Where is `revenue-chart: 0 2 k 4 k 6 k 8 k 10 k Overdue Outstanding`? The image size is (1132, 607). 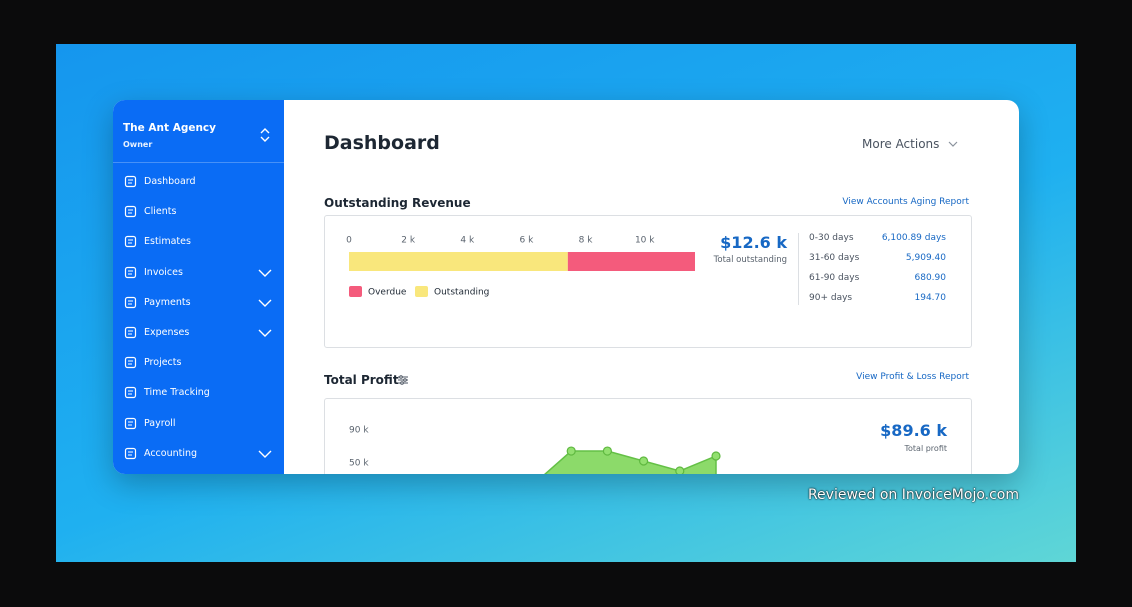 revenue-chart: 0 2 k 4 k 6 k 8 k 10 k Overdue Outstanding is located at coordinates (520, 267).